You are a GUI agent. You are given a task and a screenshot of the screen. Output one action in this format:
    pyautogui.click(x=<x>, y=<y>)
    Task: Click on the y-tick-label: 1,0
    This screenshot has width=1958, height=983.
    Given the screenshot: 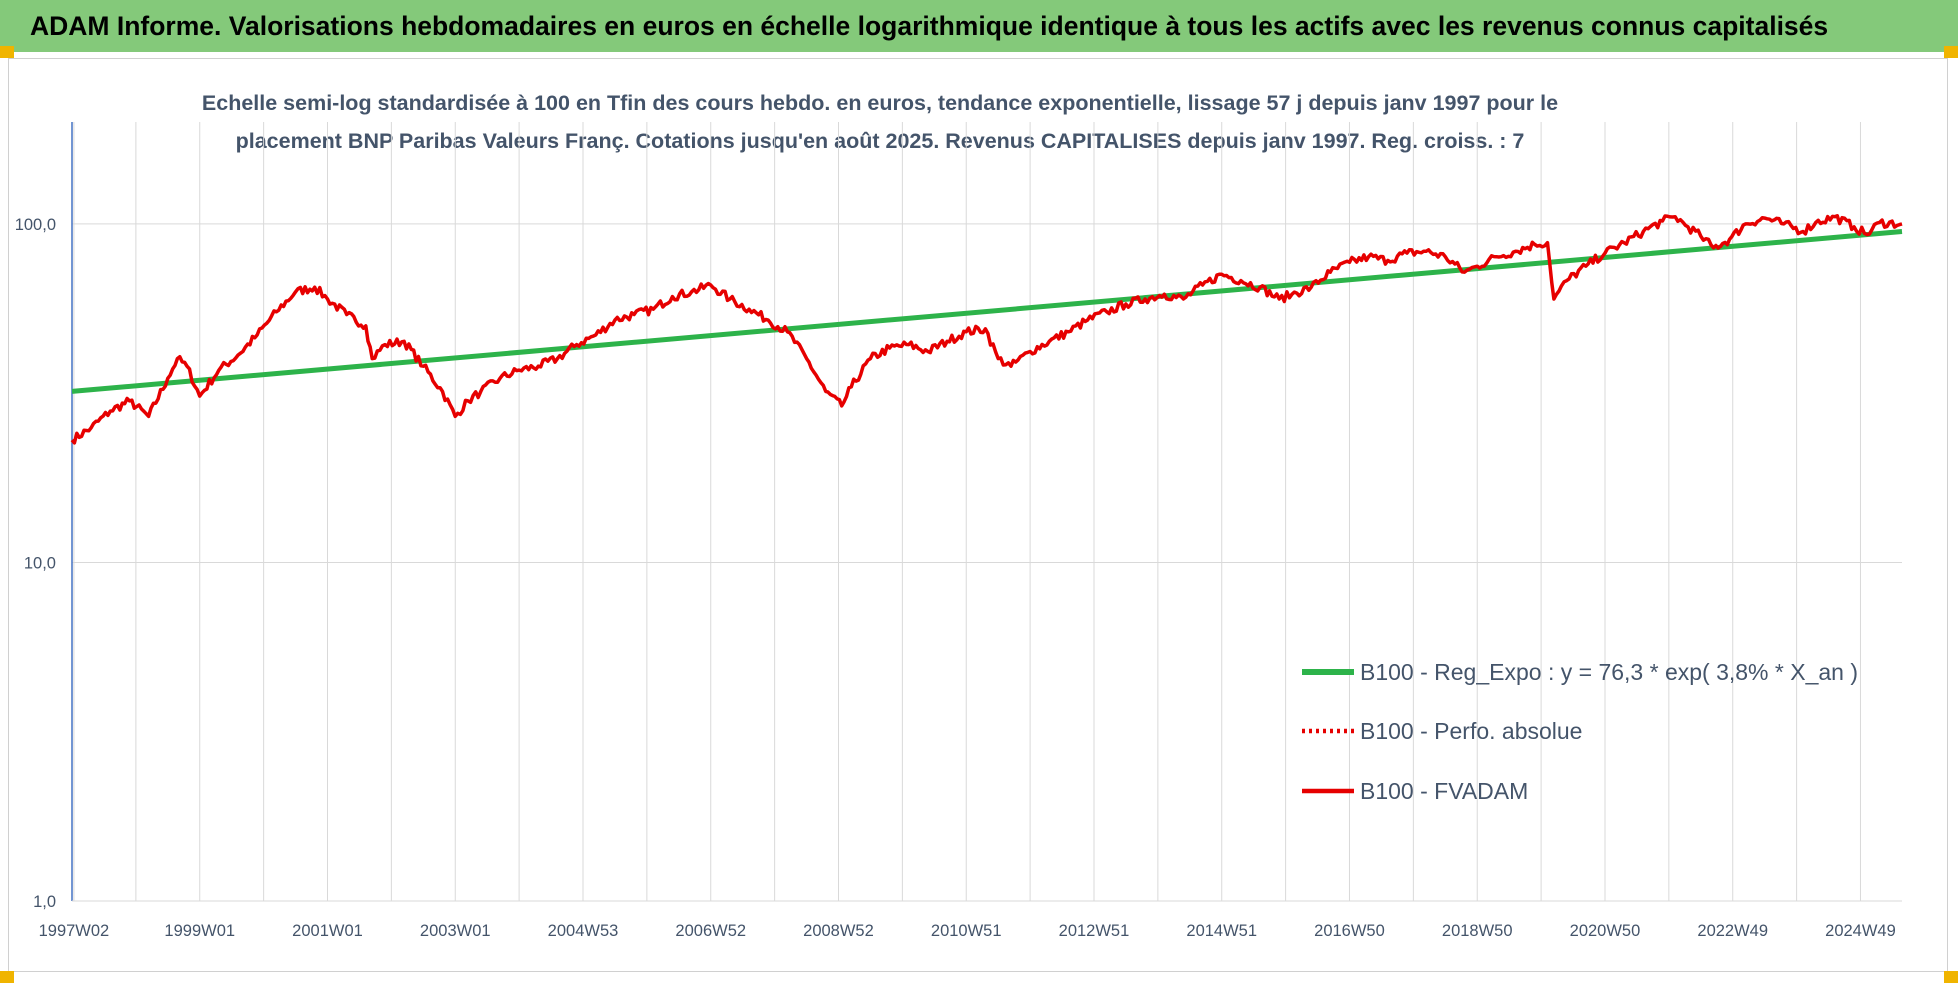 What is the action you would take?
    pyautogui.click(x=44, y=902)
    